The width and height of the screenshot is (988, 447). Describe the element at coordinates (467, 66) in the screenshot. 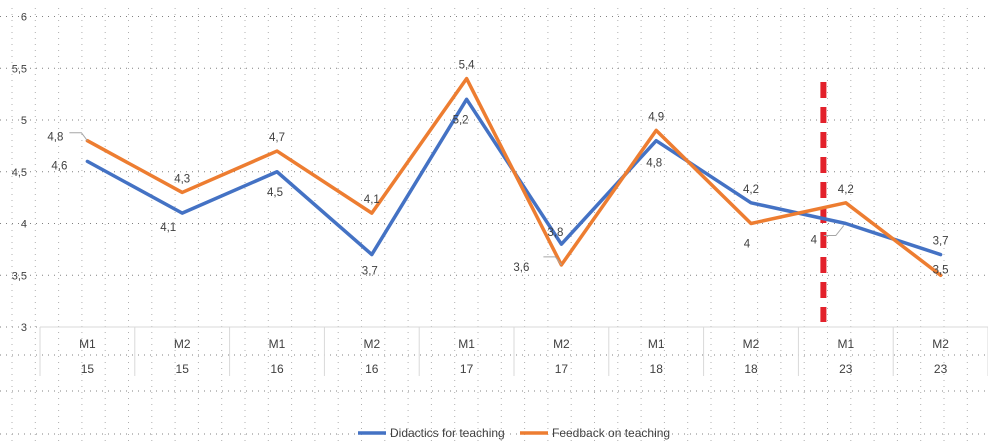

I see `data-label: 5,4` at that location.